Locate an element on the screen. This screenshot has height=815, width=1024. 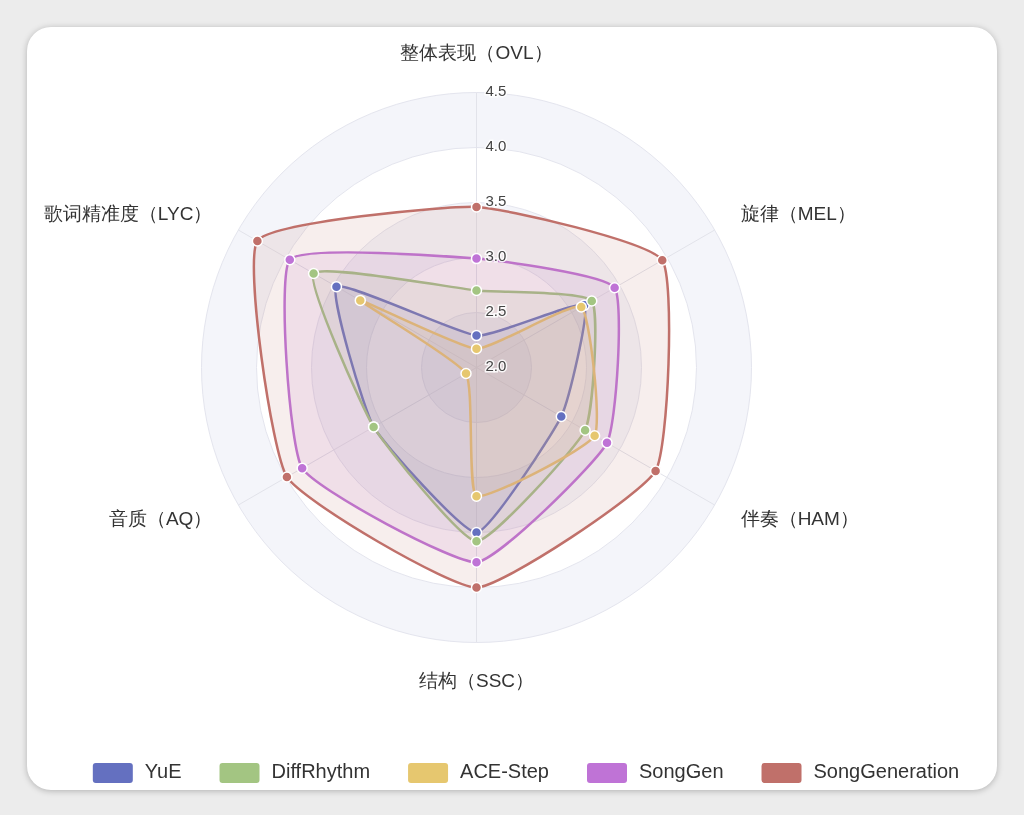
spoke-label: 整体表现（OVL） is located at coordinates (476, 52).